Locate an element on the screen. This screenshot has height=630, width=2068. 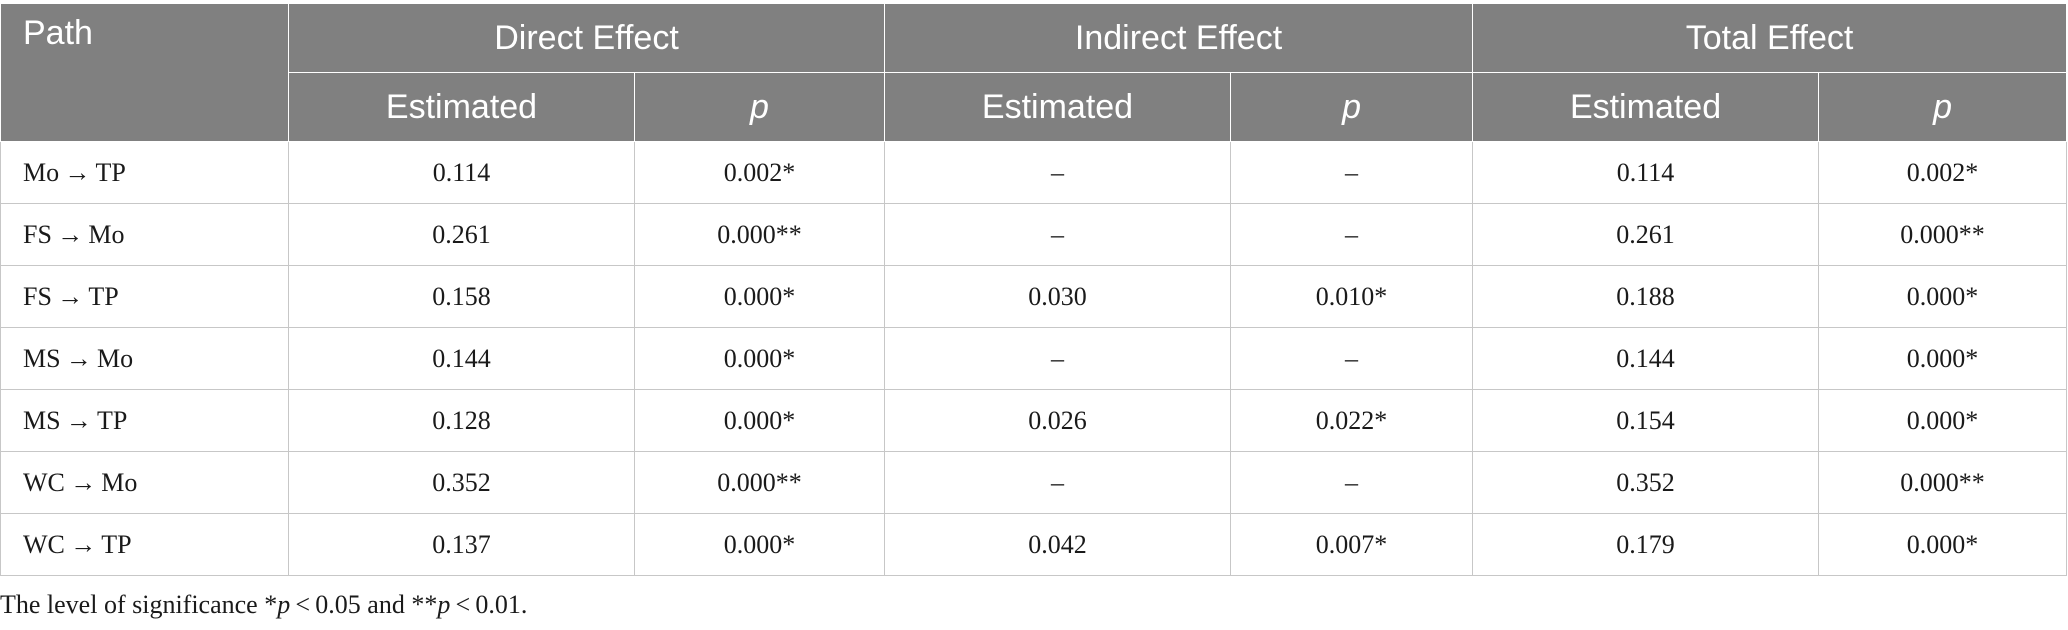
indirect-p-cell: 0.007* is located at coordinates (1352, 544).